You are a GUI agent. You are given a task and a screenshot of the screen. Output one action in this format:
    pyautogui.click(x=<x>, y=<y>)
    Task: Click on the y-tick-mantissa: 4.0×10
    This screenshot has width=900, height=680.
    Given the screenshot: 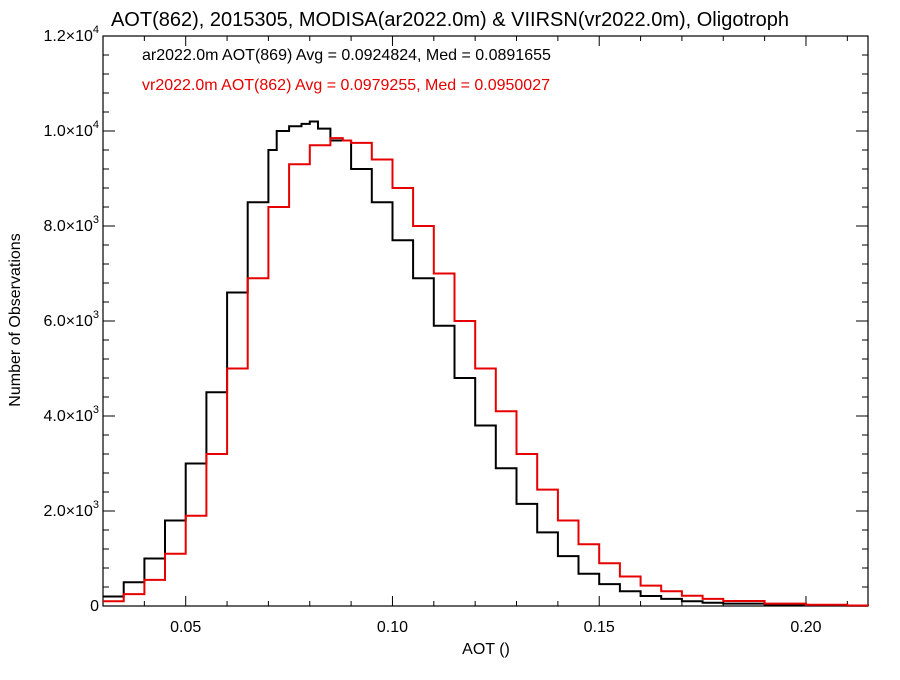 What is the action you would take?
    pyautogui.click(x=67, y=416)
    